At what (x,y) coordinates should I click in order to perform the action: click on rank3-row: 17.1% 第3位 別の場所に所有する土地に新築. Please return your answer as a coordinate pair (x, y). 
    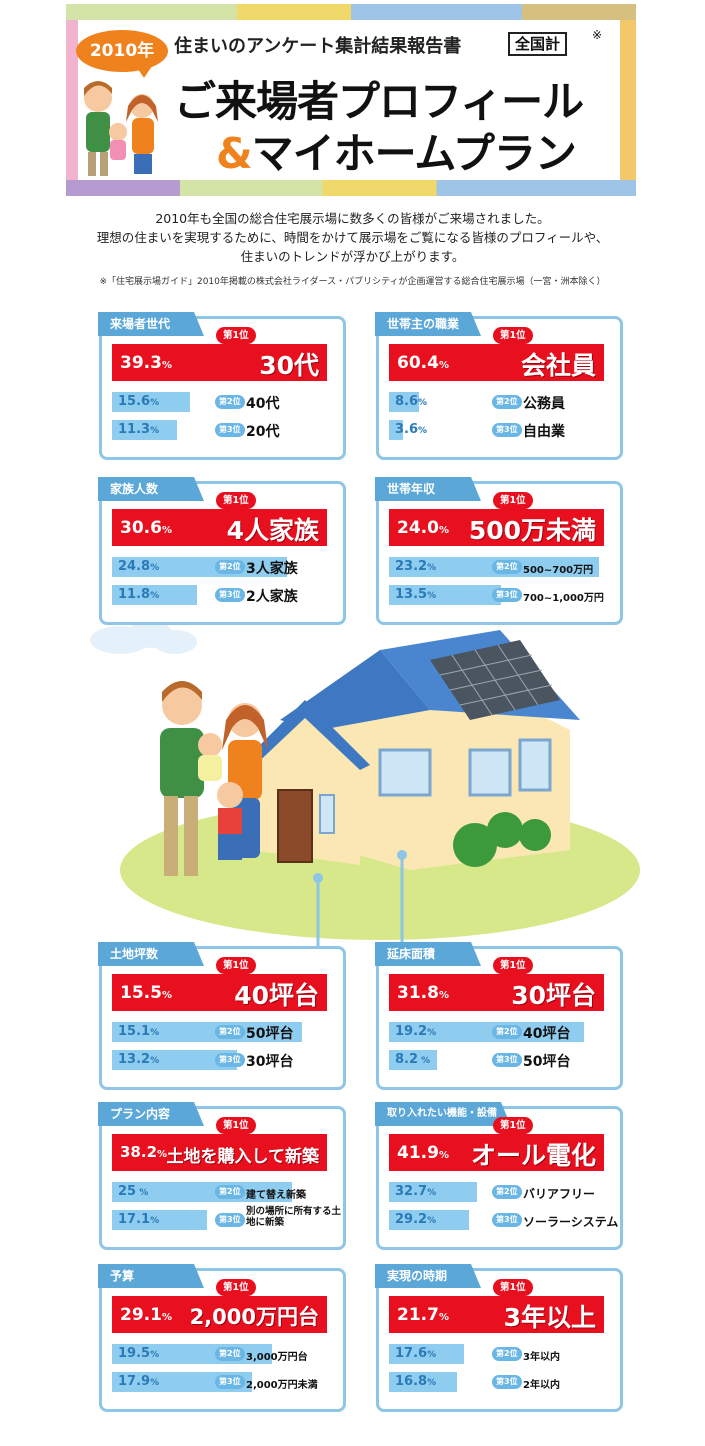
    Looking at the image, I should click on (227, 1218).